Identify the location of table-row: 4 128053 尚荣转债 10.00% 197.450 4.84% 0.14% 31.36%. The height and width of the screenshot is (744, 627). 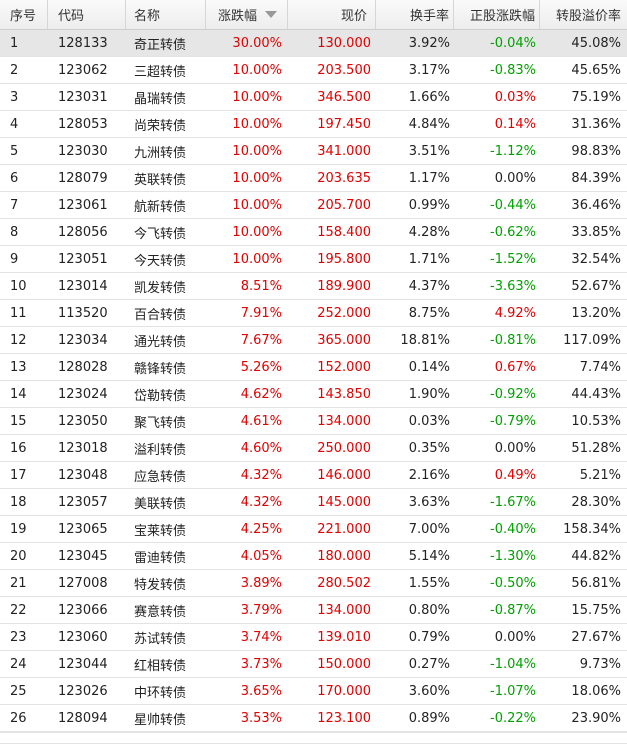
(313, 124).